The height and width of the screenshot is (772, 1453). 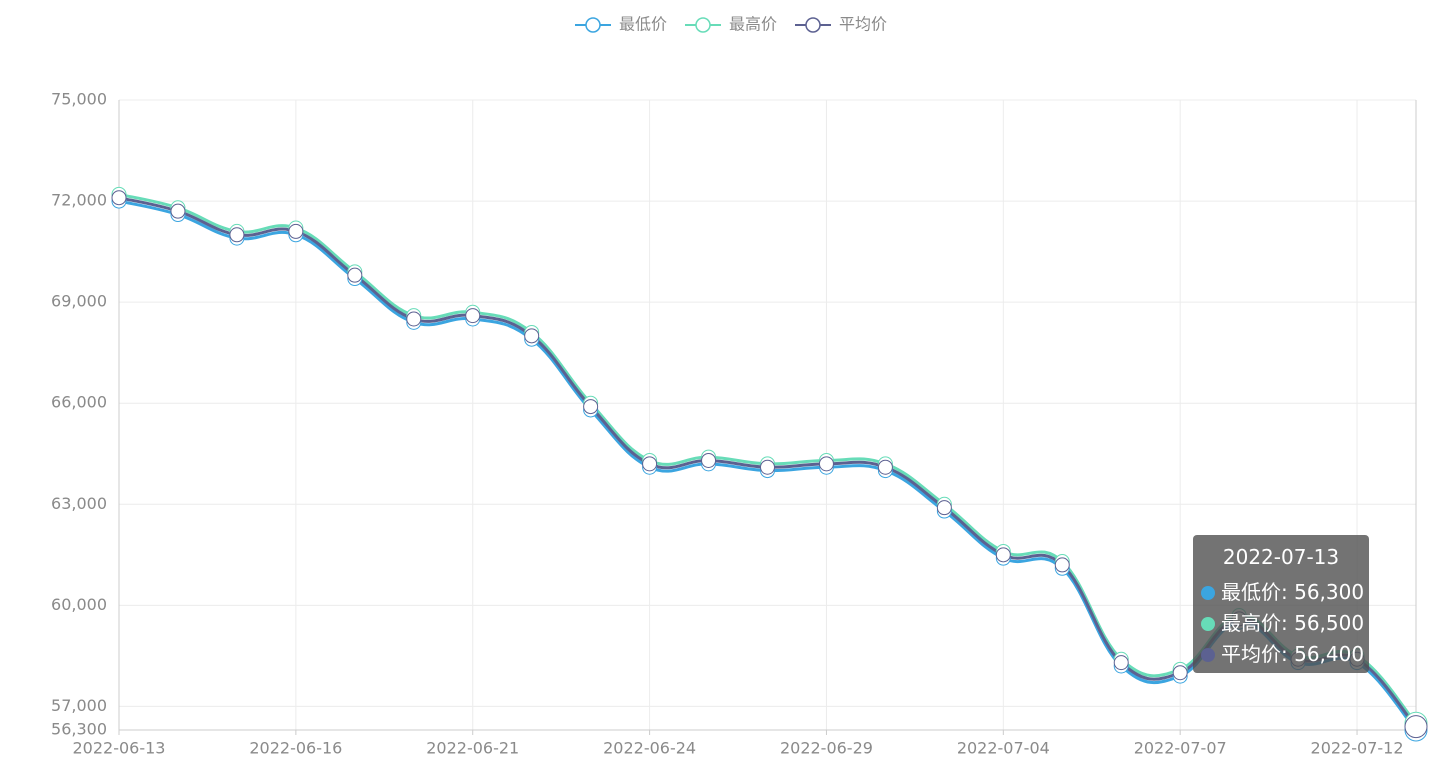 I want to click on x-tick-label: 2022-06-16, so click(x=295, y=748).